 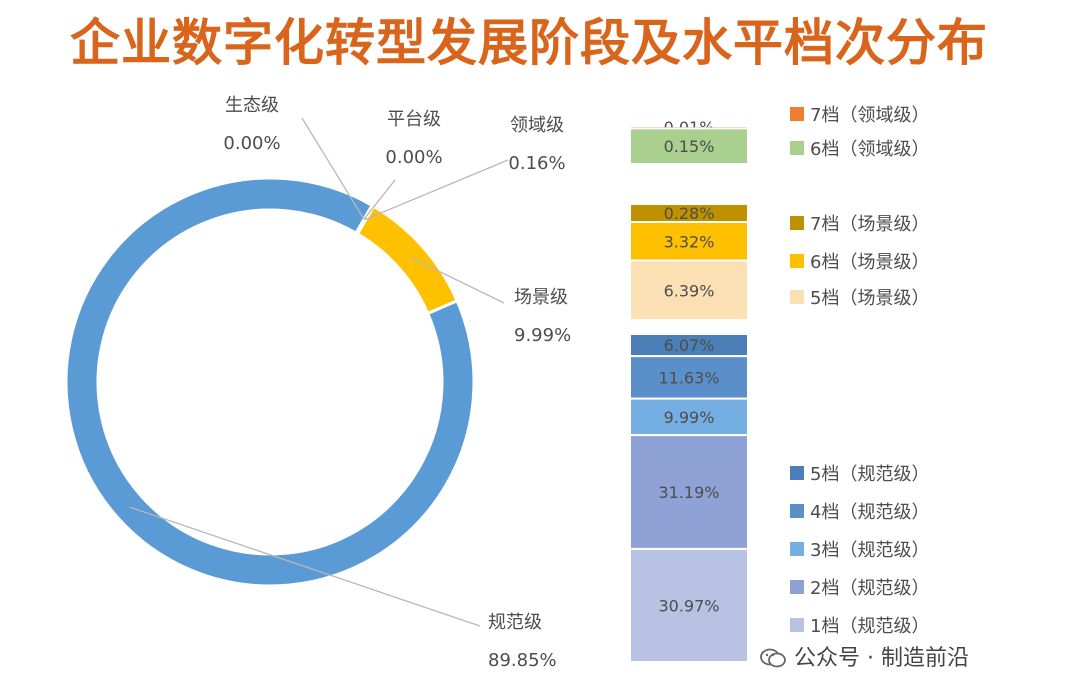 What do you see at coordinates (689, 213) in the screenshot?
I see `bar-label-1-0: 0.28%` at bounding box center [689, 213].